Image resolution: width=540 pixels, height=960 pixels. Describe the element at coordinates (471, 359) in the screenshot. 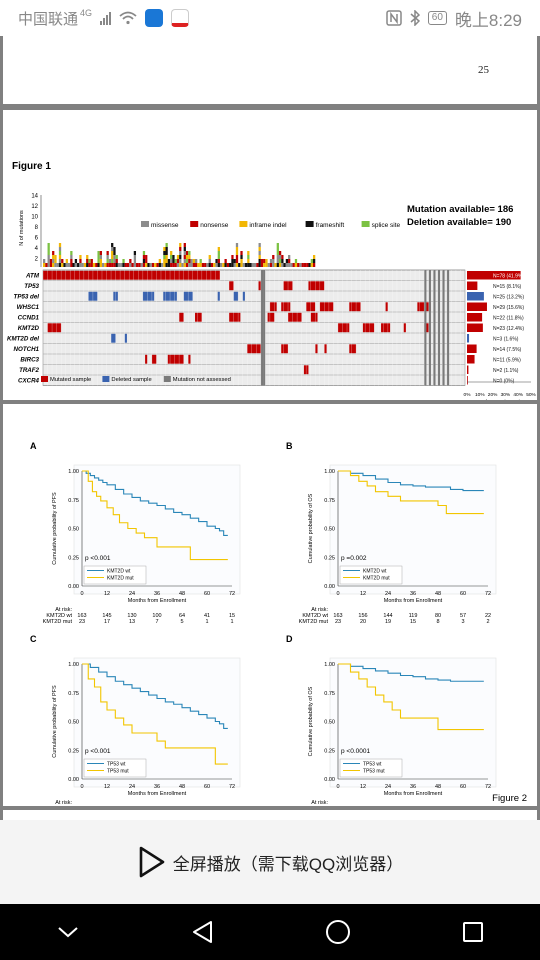

I see `gene-percent-bar` at that location.